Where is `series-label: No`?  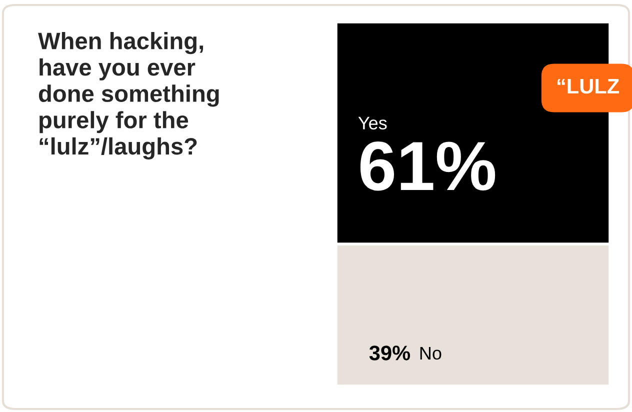
series-label: No is located at coordinates (431, 353).